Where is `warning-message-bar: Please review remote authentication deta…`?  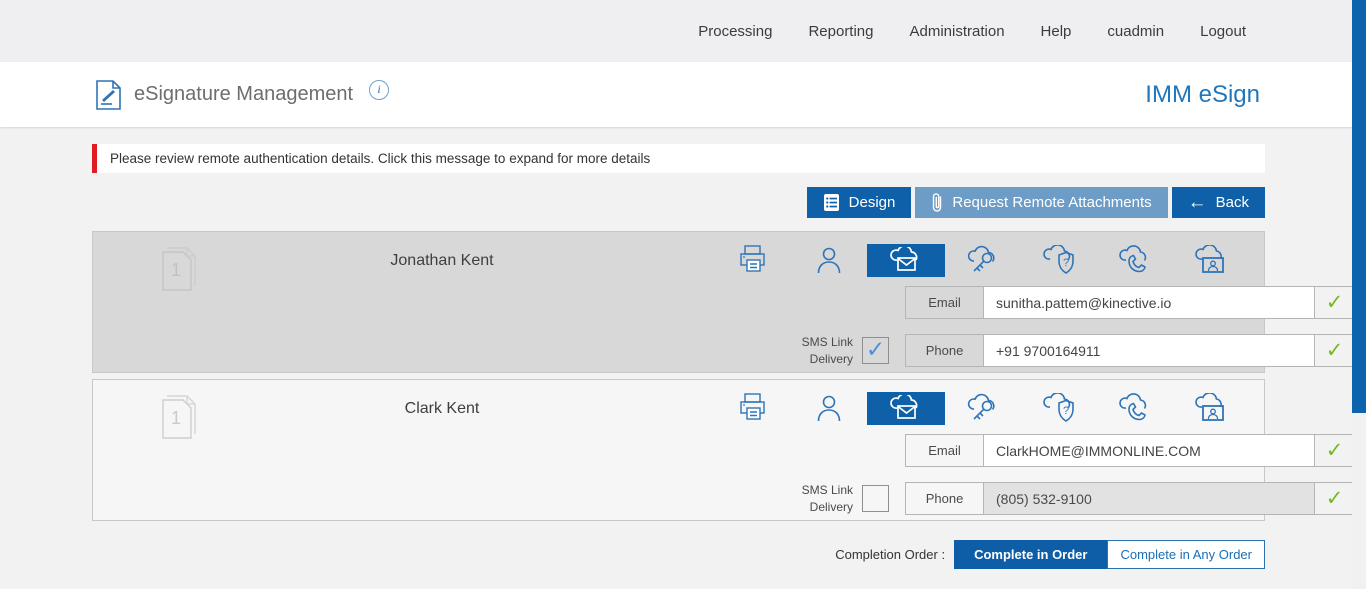
warning-message-bar: Please review remote authentication deta… is located at coordinates (678, 158).